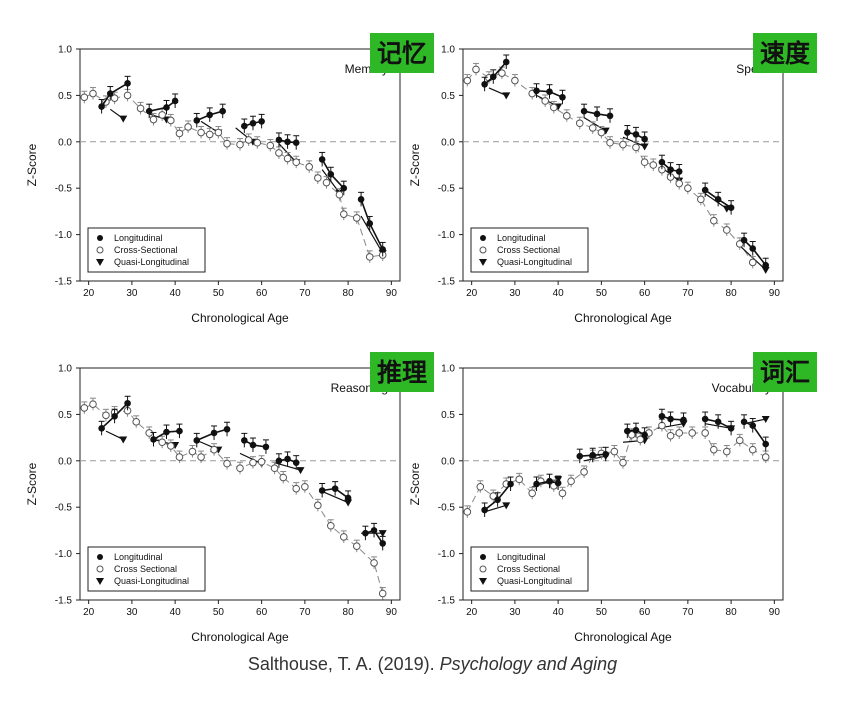  Describe the element at coordinates (89, 612) in the screenshot. I see `x-tick-label: 20` at that location.